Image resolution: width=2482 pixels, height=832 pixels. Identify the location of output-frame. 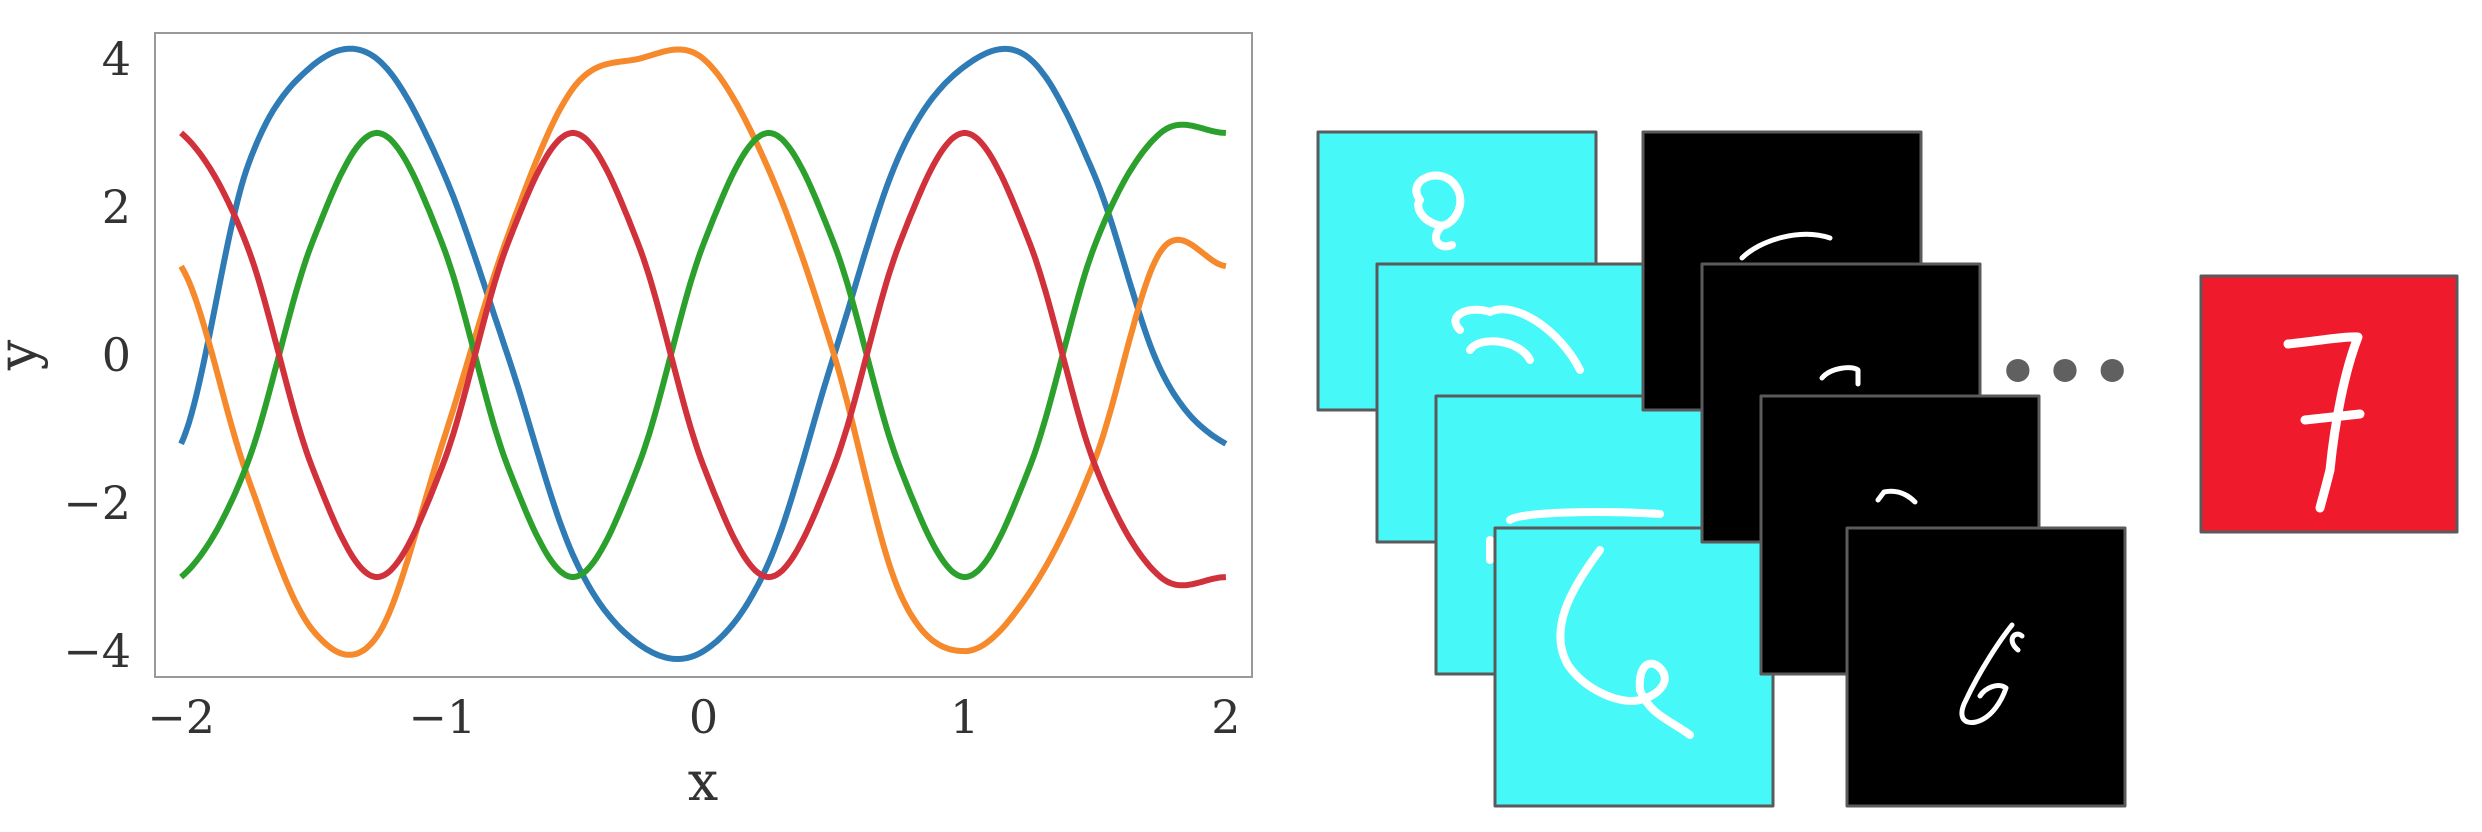
(2329, 404).